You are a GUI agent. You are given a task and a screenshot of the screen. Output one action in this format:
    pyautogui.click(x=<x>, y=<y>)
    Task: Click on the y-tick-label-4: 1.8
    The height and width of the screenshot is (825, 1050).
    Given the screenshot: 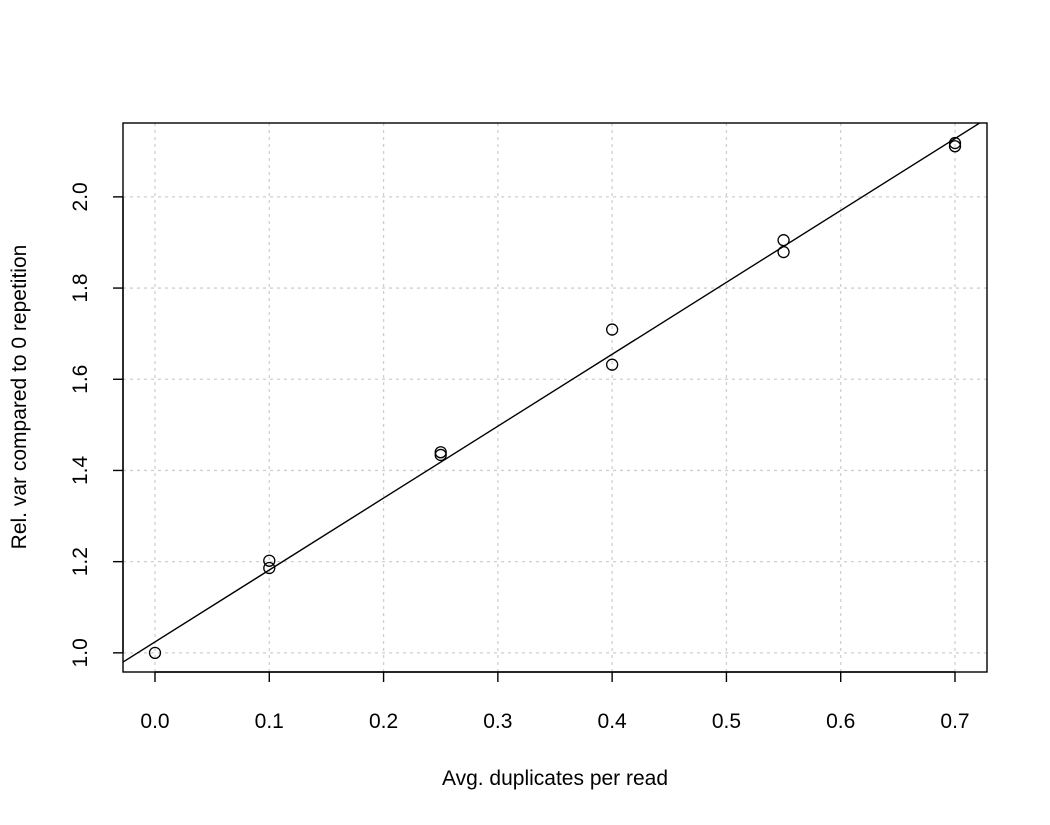 What is the action you would take?
    pyautogui.click(x=80, y=287)
    